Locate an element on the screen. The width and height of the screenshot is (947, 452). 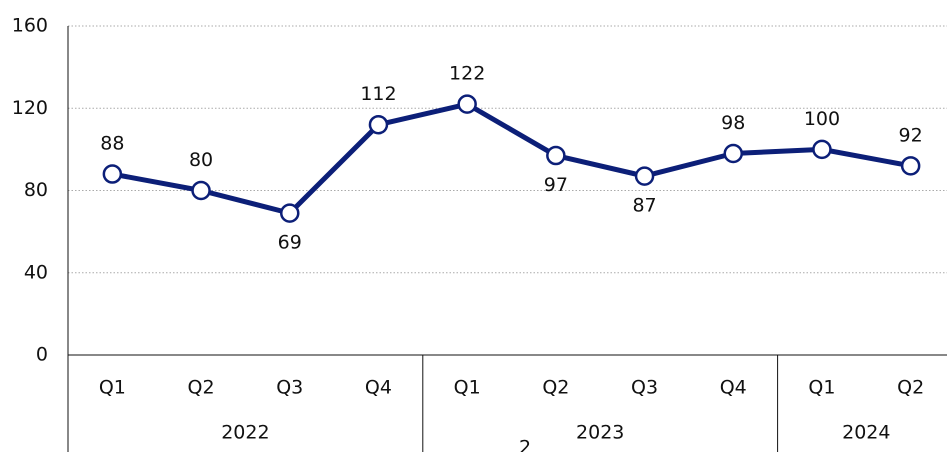
data-label: 87 is located at coordinates (644, 206).